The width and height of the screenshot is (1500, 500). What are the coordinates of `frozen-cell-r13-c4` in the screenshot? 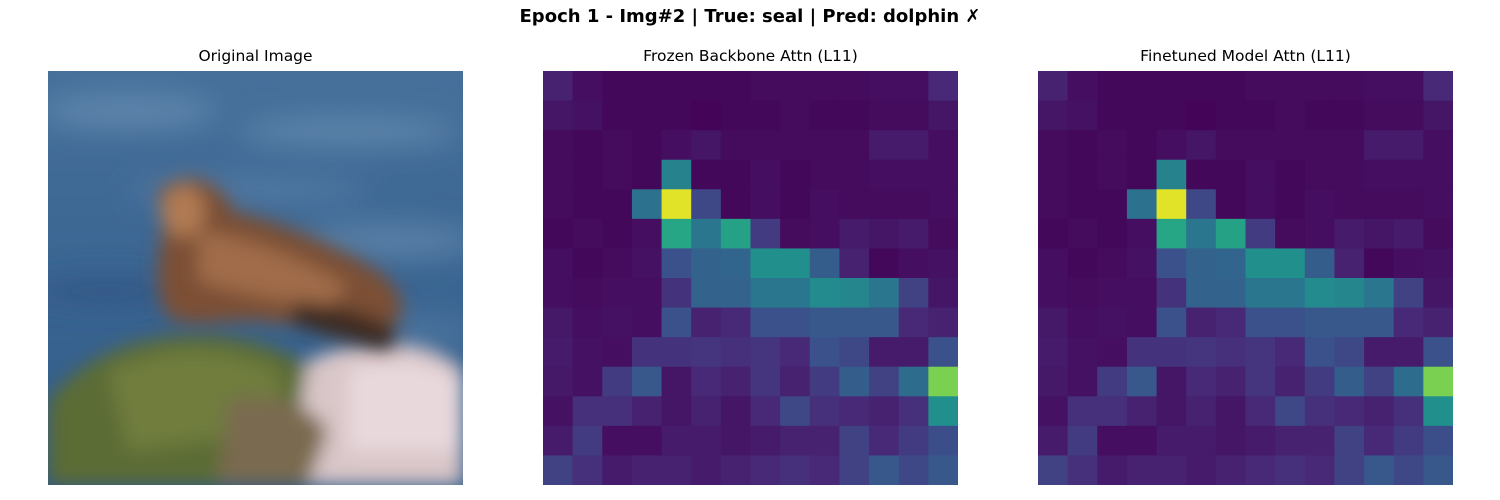 It's located at (676, 470).